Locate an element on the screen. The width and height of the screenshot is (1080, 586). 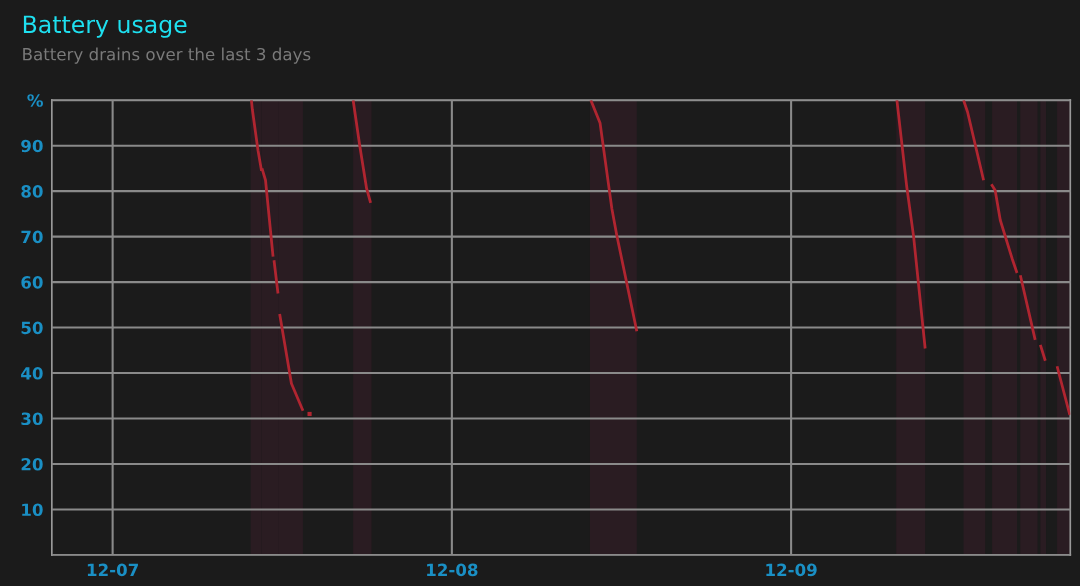
y-tick-label: 60 is located at coordinates (32, 282).